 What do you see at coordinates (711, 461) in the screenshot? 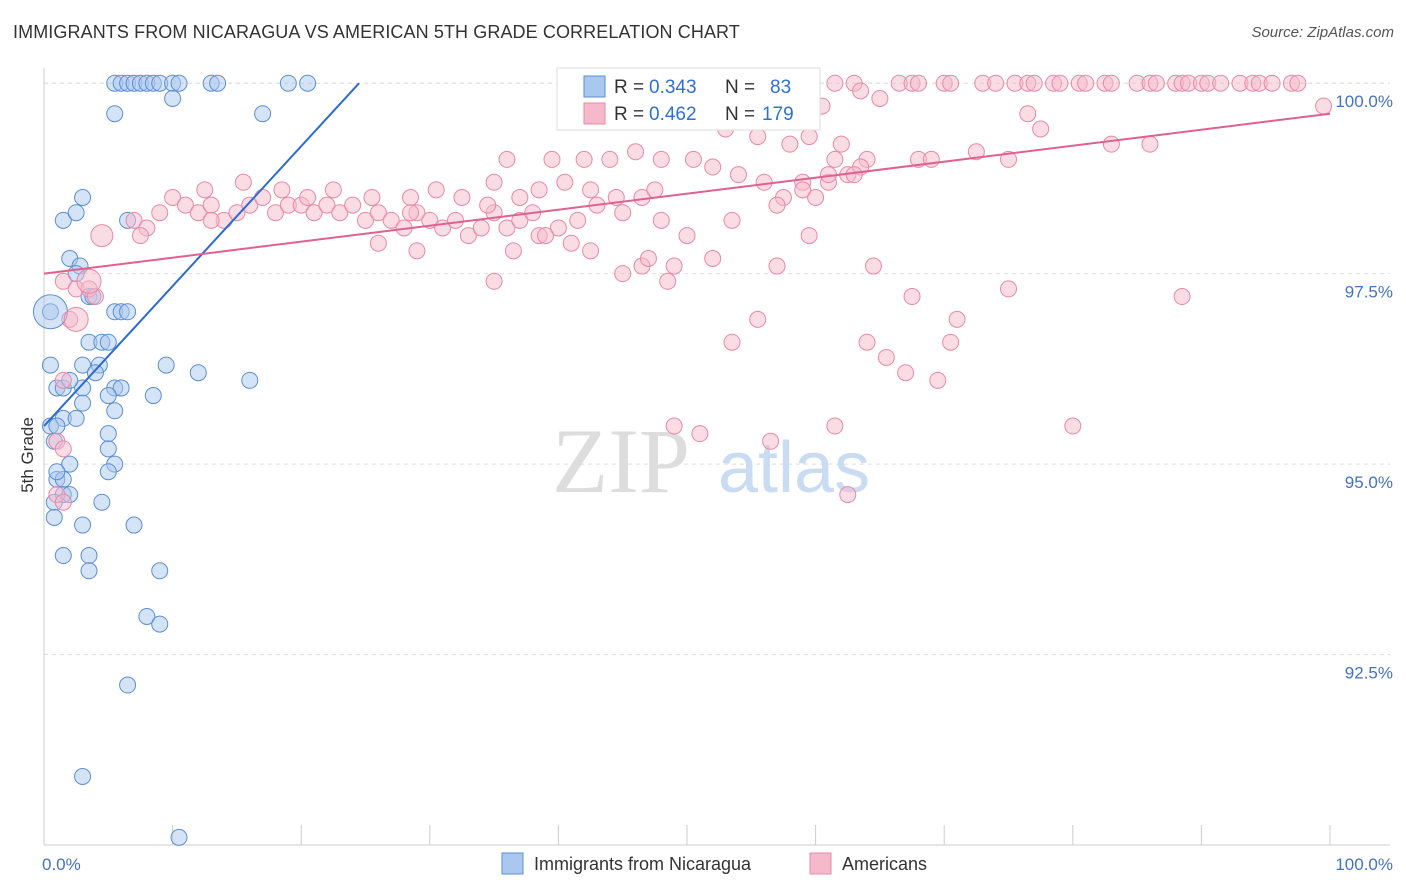
I see `watermark: ZIP atlas` at bounding box center [711, 461].